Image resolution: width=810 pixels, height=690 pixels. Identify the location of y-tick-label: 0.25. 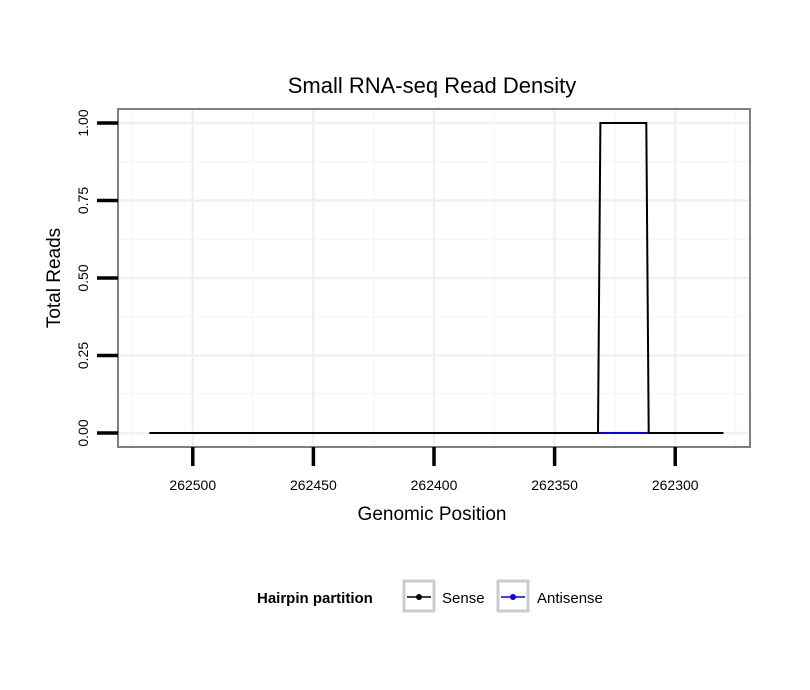
(83, 355).